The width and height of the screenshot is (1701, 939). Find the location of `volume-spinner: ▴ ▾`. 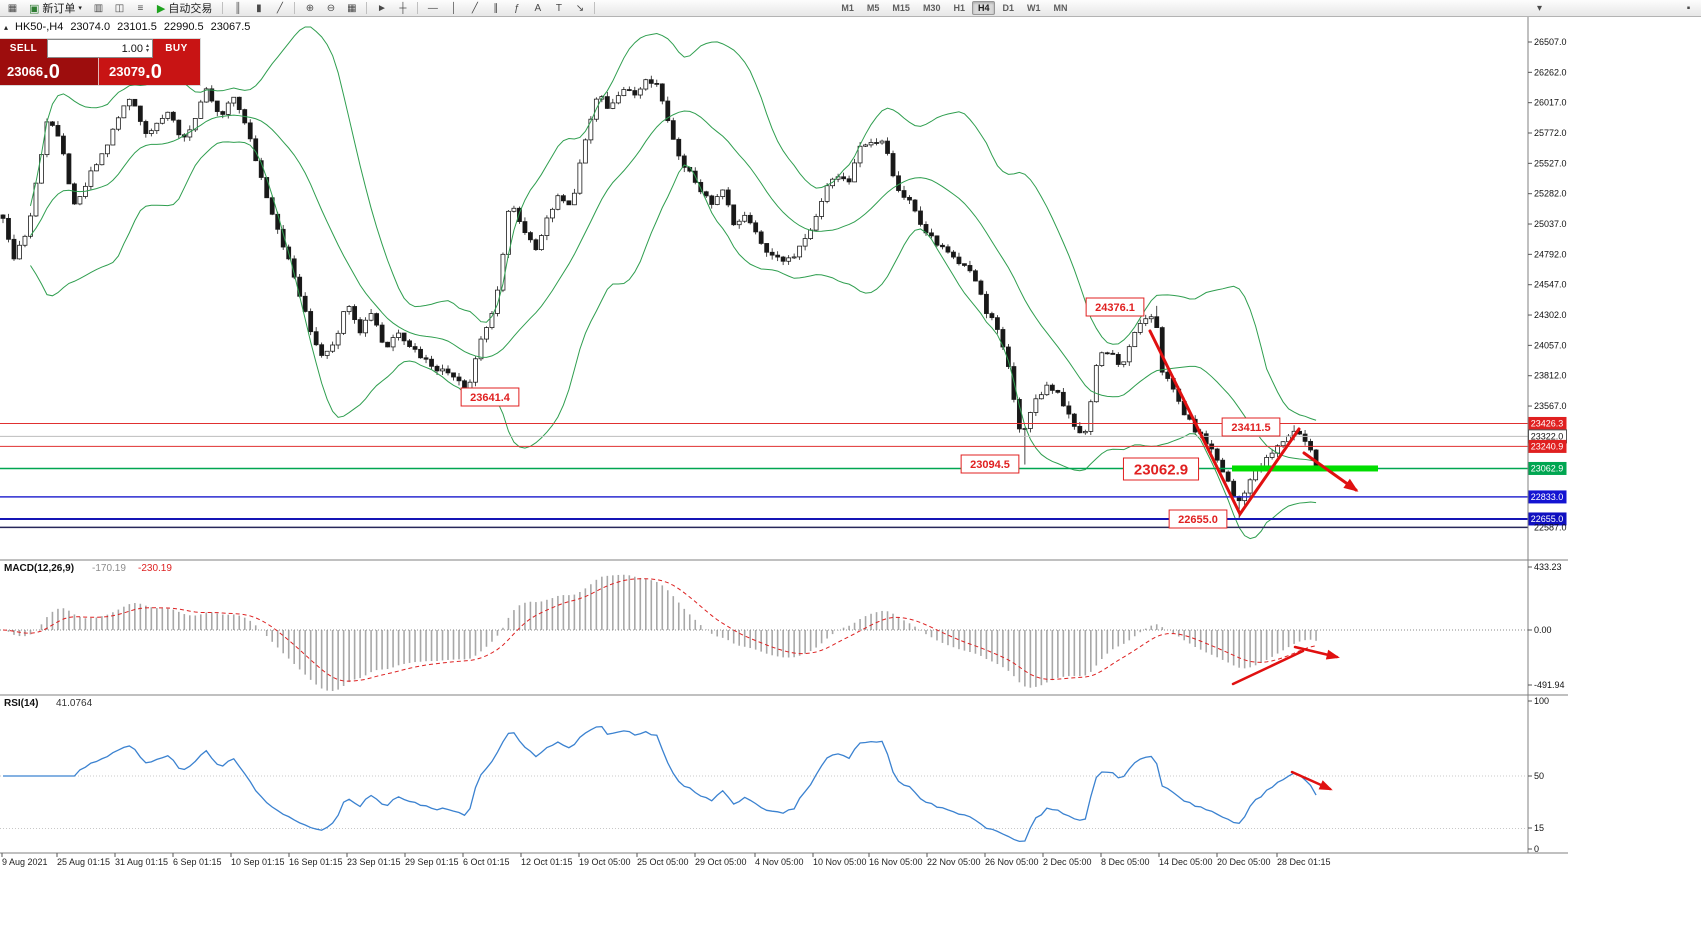

volume-spinner: ▴ ▾ is located at coordinates (147, 48).